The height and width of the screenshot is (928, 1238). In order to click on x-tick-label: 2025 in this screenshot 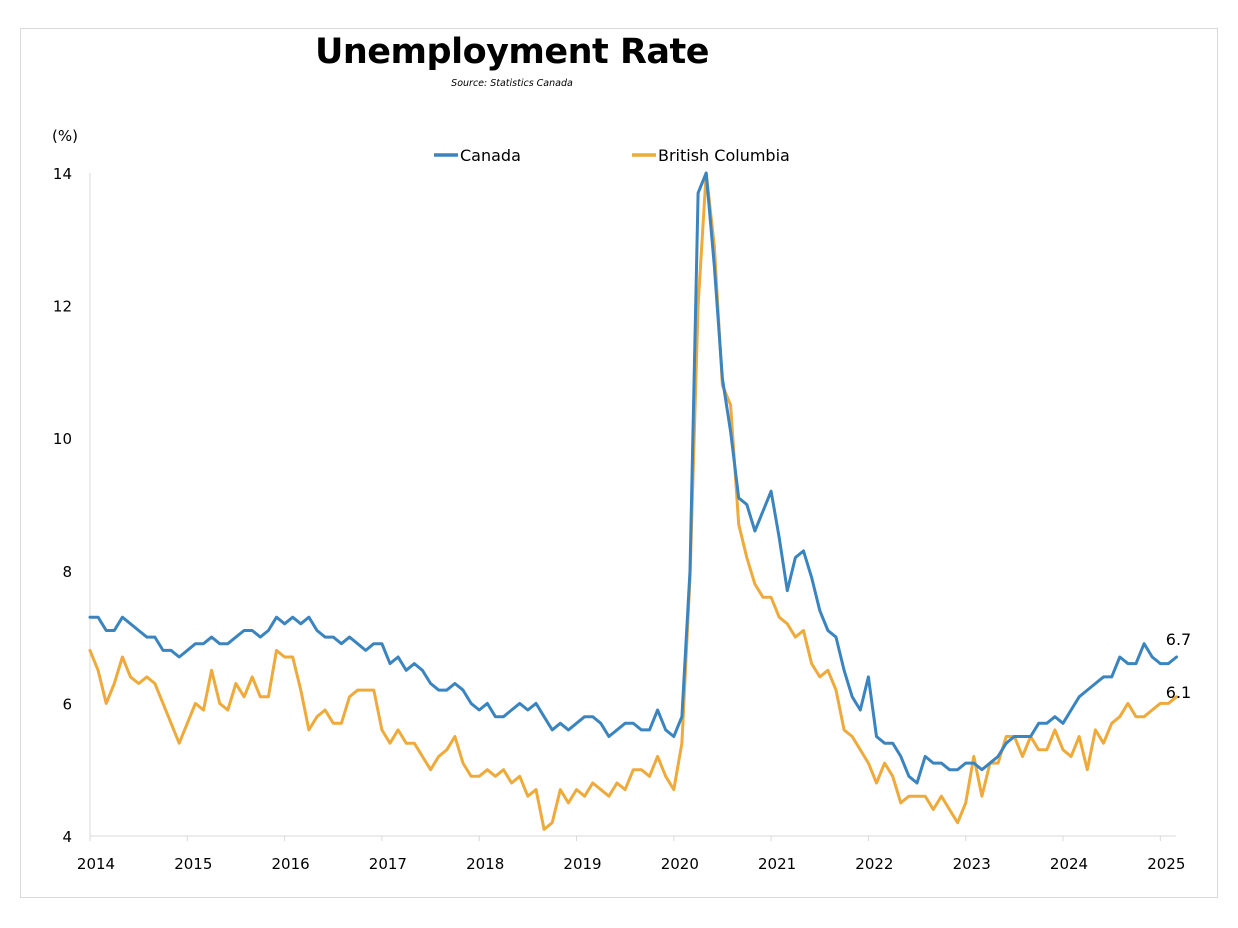, I will do `click(1166, 864)`.